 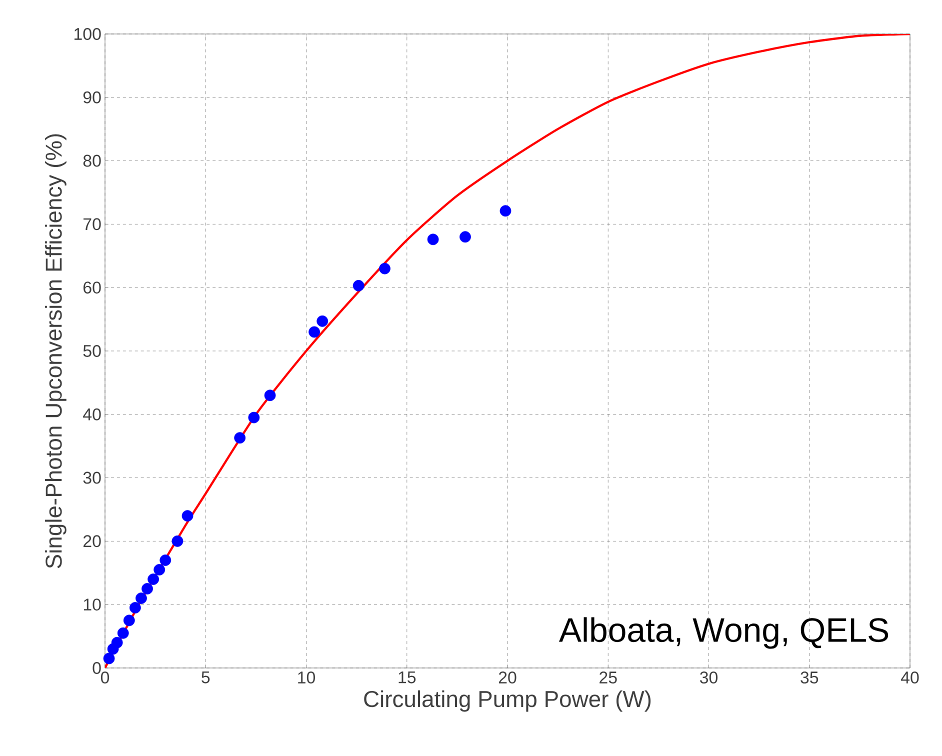 What do you see at coordinates (709, 678) in the screenshot?
I see `x-tick-label: 30` at bounding box center [709, 678].